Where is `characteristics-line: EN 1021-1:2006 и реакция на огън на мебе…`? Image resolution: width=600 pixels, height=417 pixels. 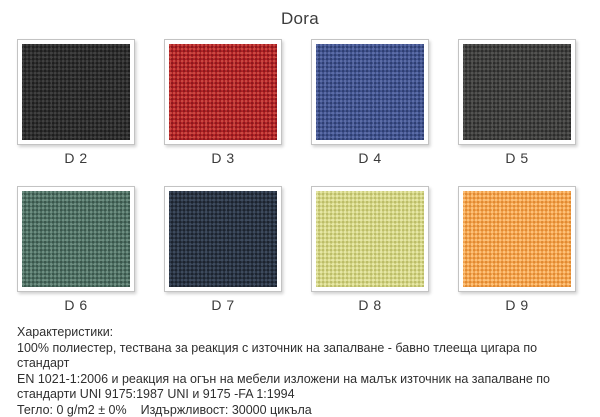 characteristics-line: EN 1021-1:2006 и реакция на огън на мебе… is located at coordinates (283, 378).